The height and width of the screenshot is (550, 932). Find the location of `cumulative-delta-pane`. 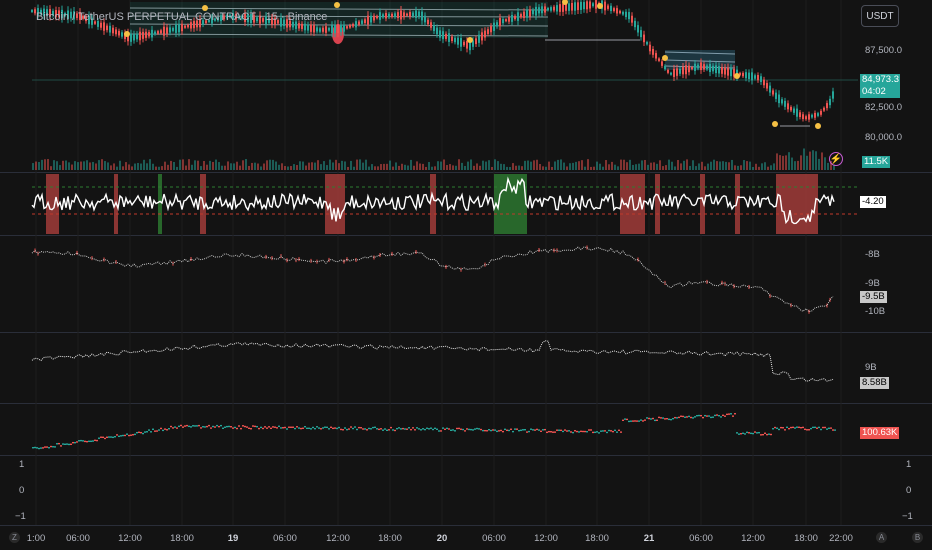

cumulative-delta-pane is located at coordinates (432, 279).